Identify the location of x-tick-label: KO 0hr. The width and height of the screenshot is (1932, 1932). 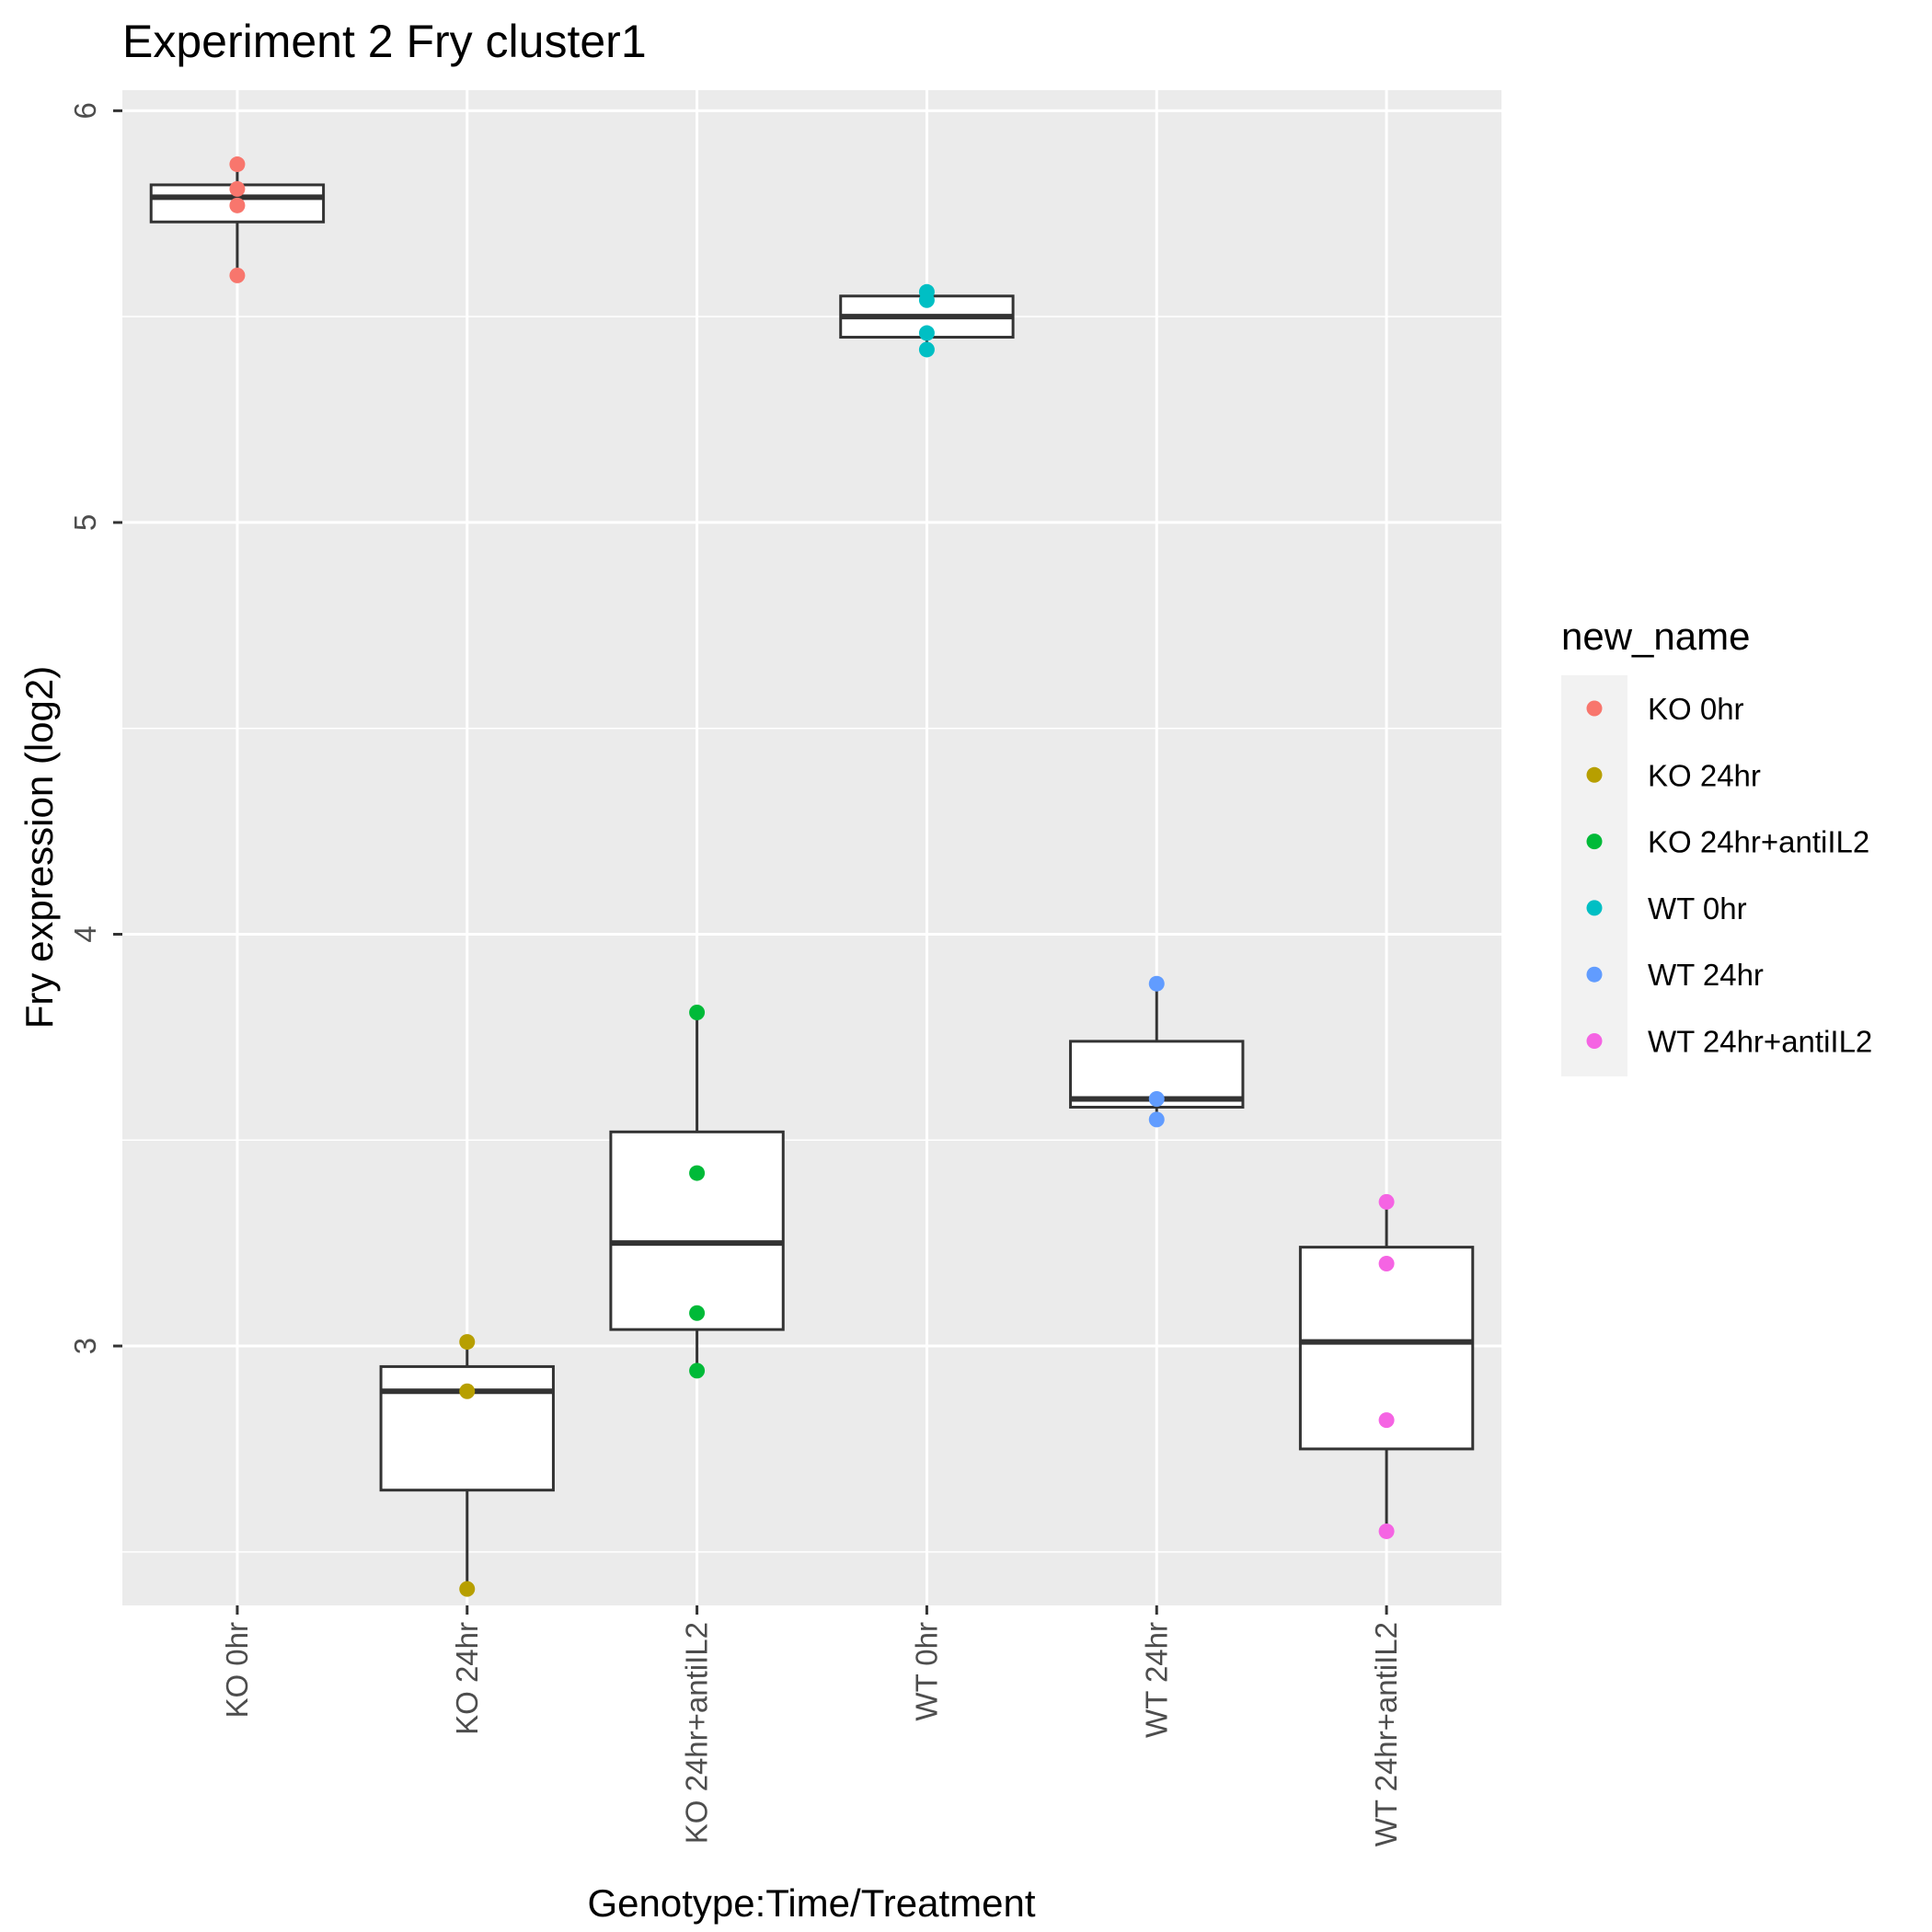
(237, 1670).